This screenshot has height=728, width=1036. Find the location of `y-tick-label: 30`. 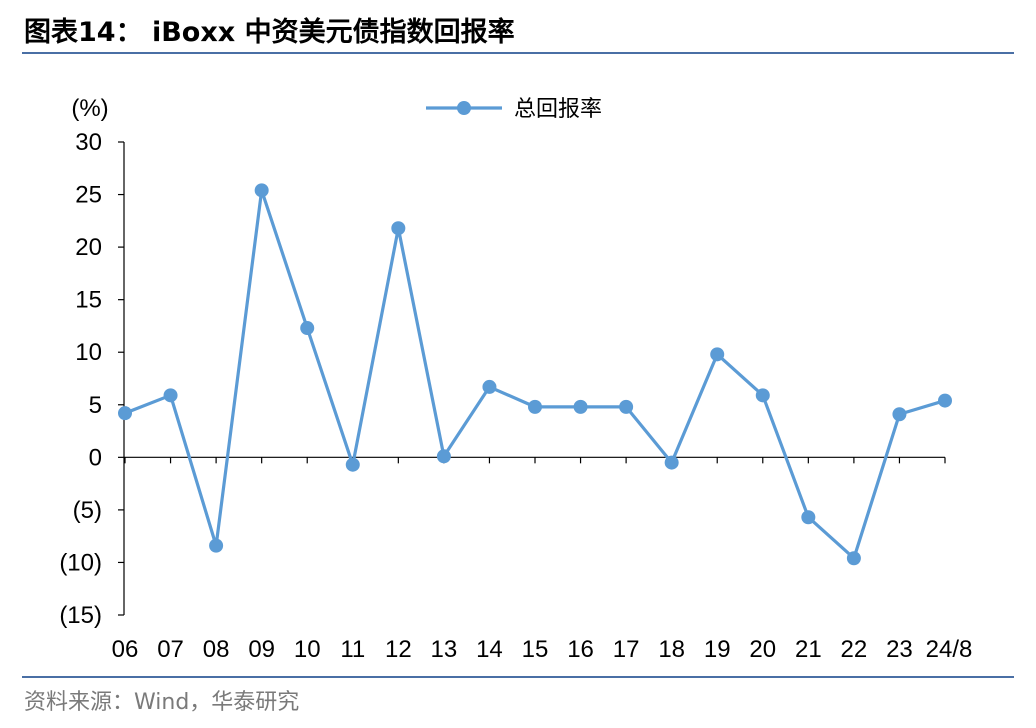

y-tick-label: 30 is located at coordinates (88, 142).